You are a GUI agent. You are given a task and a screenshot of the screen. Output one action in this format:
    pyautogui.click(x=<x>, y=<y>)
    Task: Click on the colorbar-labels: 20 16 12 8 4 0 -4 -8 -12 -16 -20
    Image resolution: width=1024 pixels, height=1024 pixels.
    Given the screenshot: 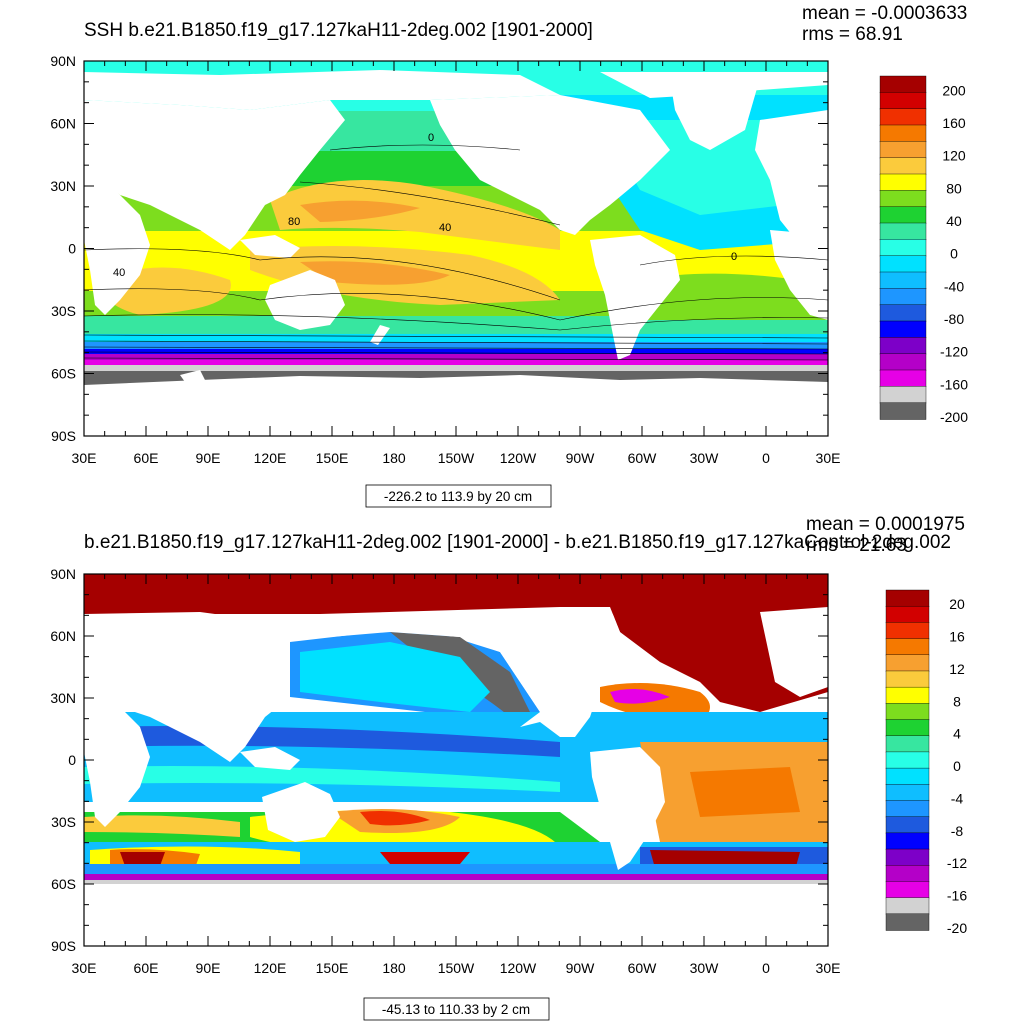 What is the action you would take?
    pyautogui.click(x=957, y=766)
    